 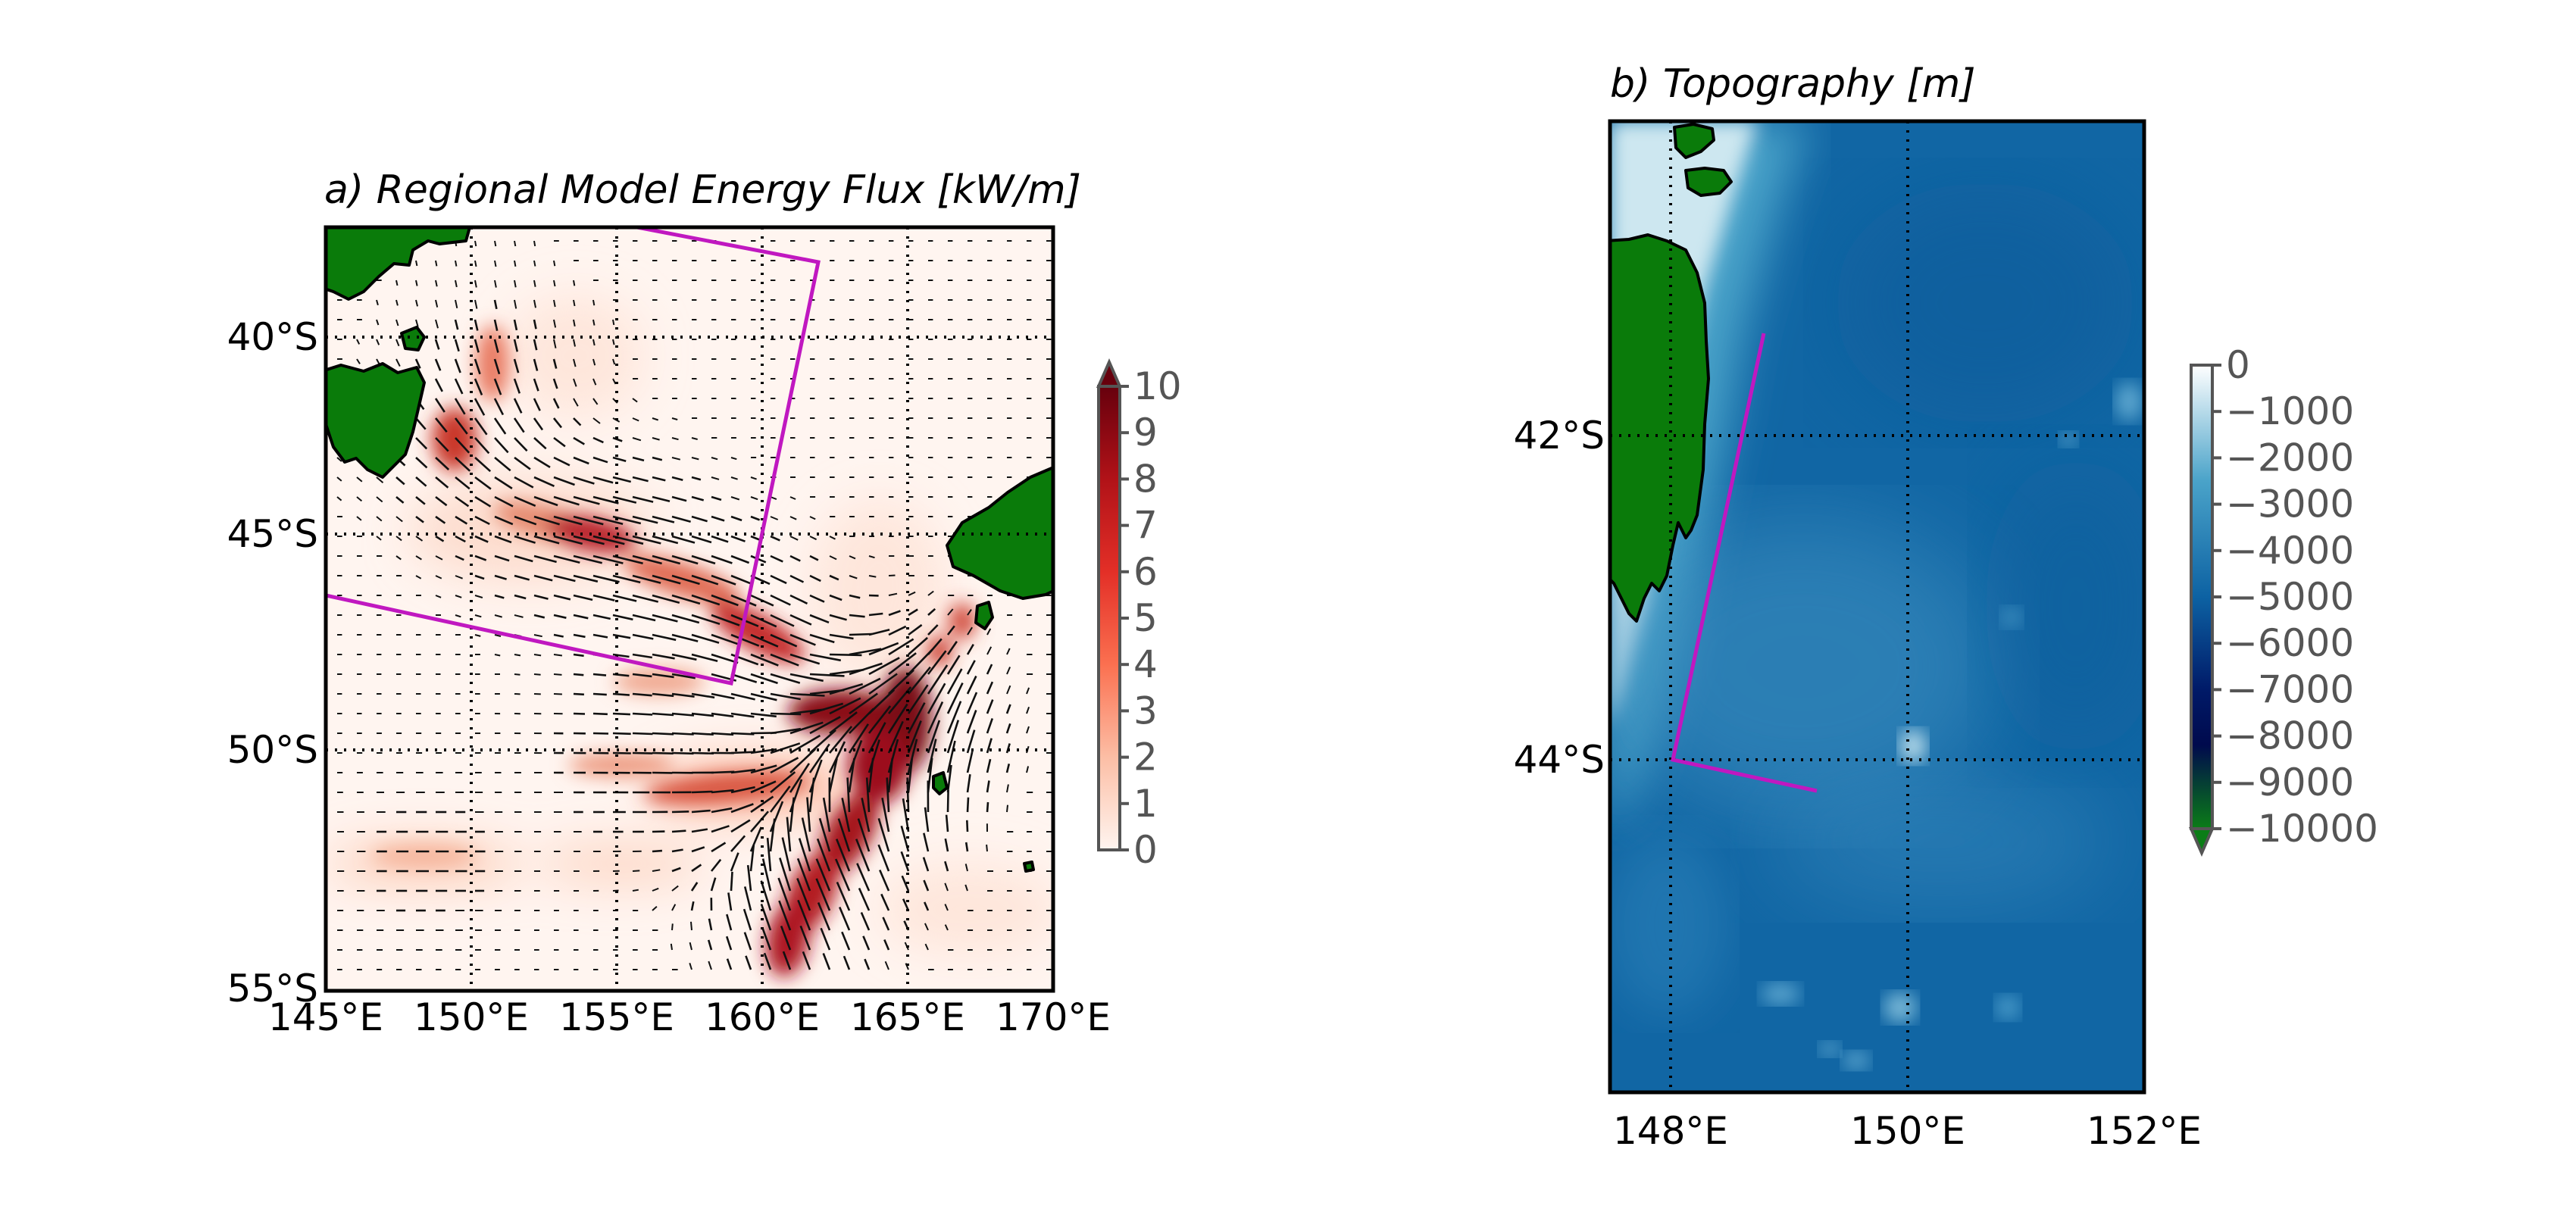 I want to click on lon-tick-170e: 170°E, so click(x=1053, y=1017).